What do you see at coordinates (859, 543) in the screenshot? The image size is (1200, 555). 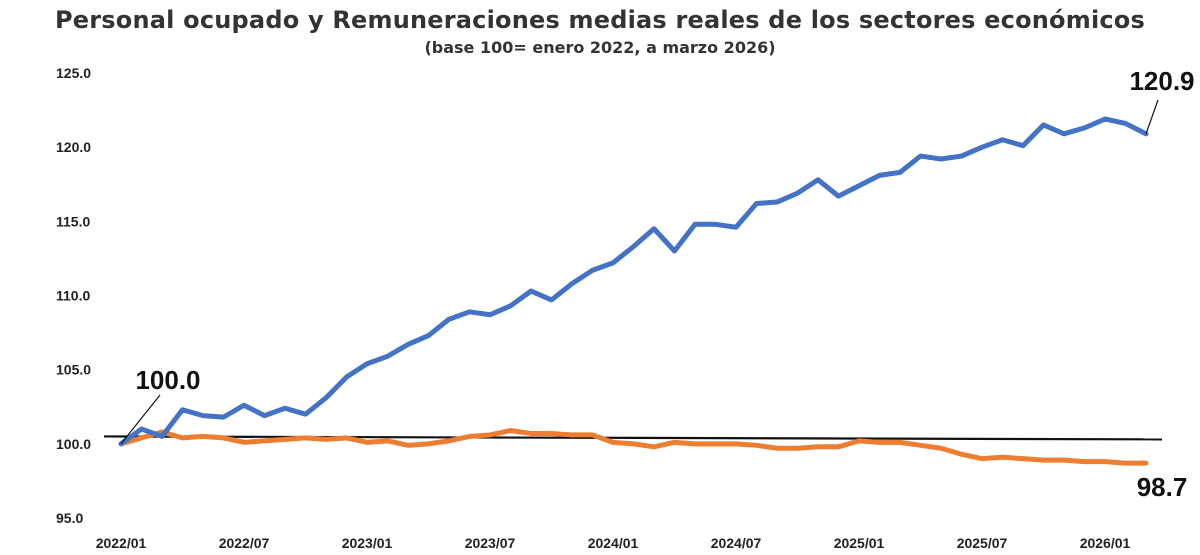 I see `x-tick-label: 2025/01` at bounding box center [859, 543].